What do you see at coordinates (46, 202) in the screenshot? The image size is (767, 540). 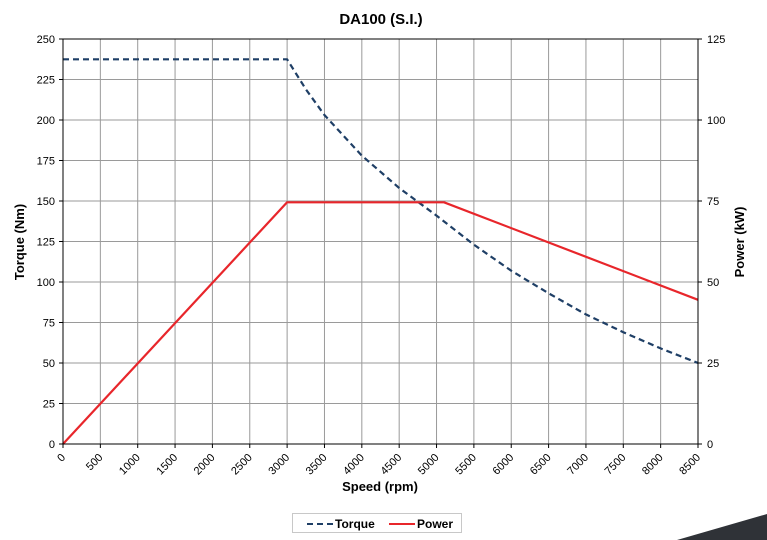 I see `y-tick-label: 150` at bounding box center [46, 202].